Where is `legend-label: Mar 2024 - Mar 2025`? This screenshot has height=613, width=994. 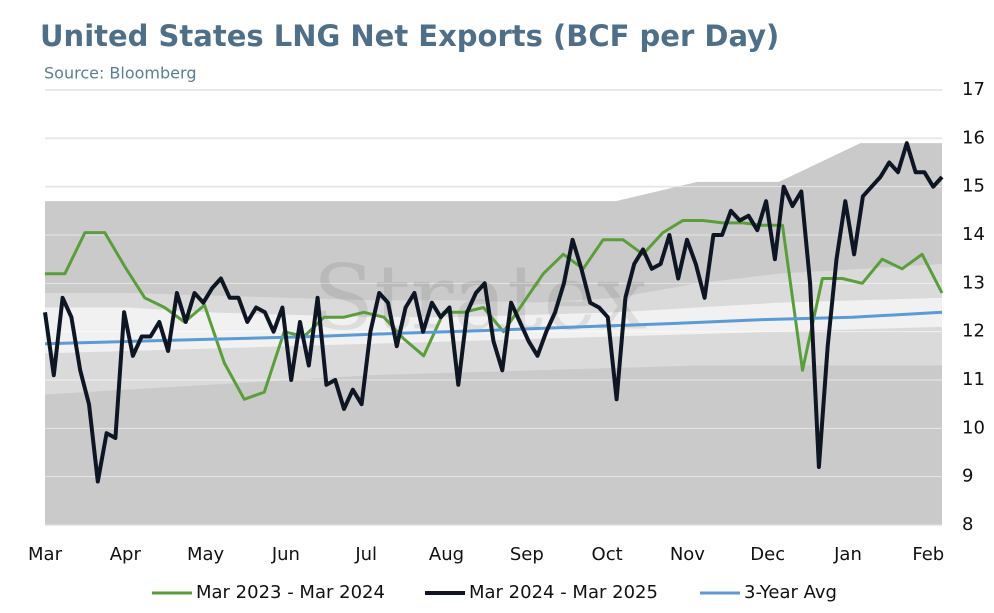
legend-label: Mar 2024 - Mar 2025 is located at coordinates (563, 592).